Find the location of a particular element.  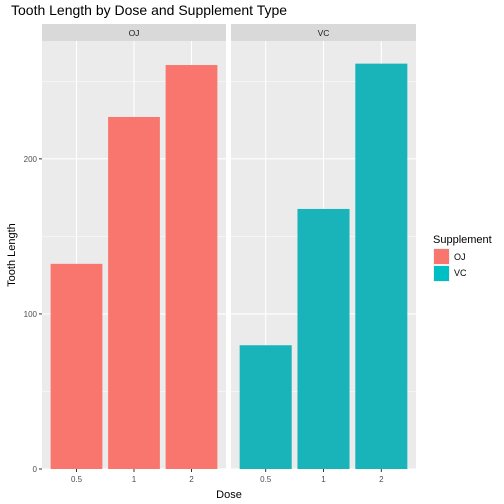

y-axis: 0 100 200 is located at coordinates (33, 314).